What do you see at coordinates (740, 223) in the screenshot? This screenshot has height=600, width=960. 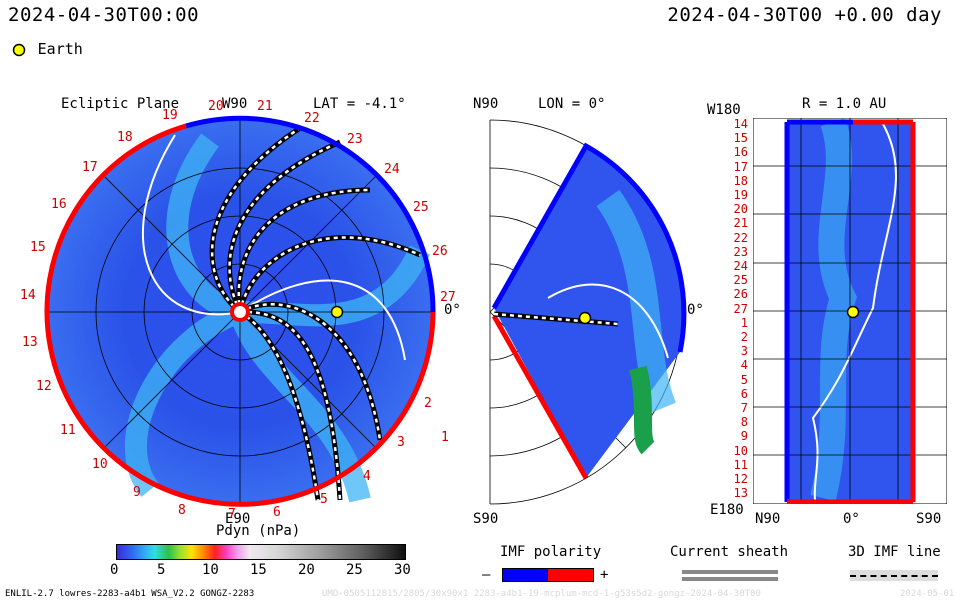 I see `radial-row-label: 21` at bounding box center [740, 223].